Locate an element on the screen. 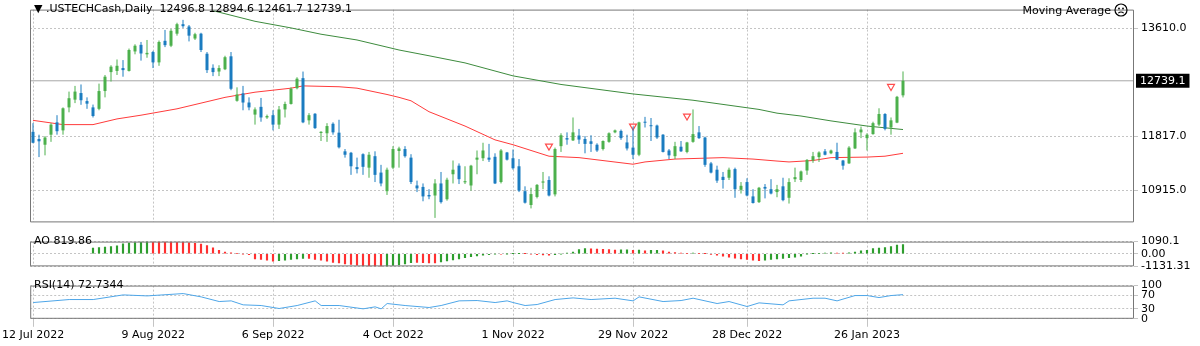 The image size is (1200, 346). y-tick-label: 10915.0 is located at coordinates (1164, 190).